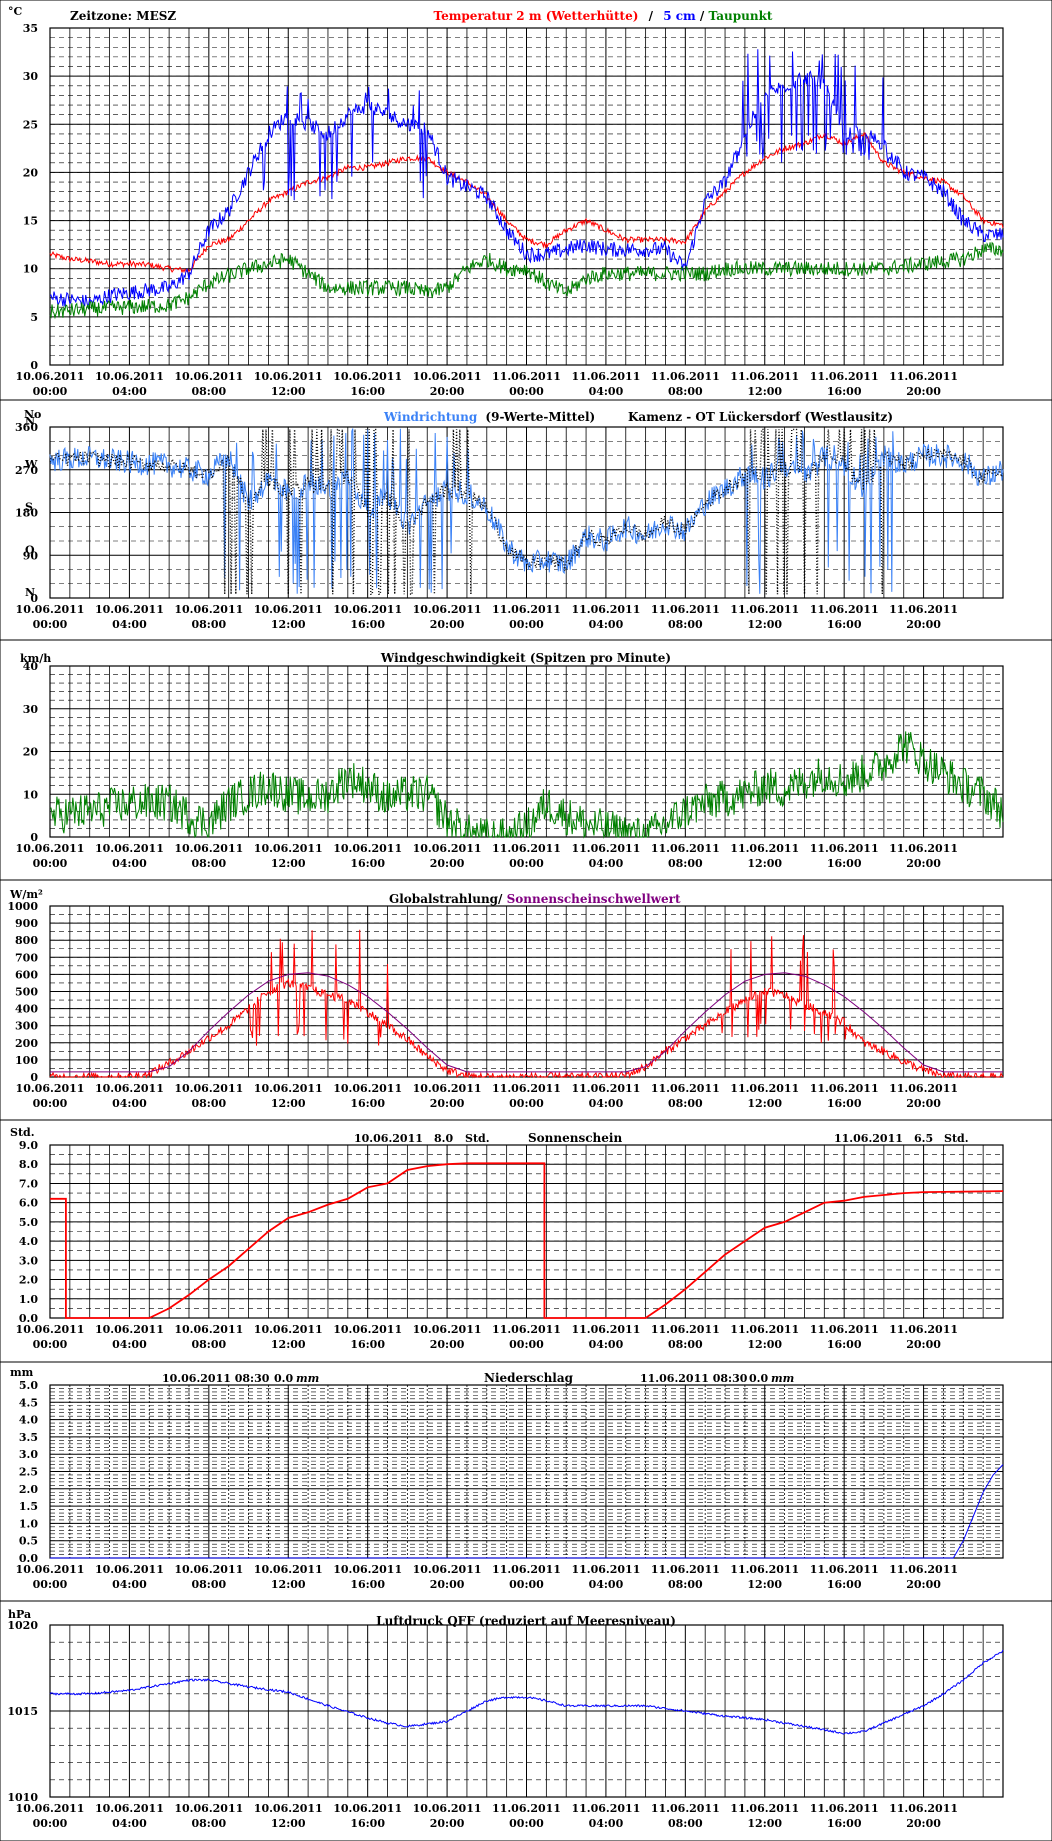 The width and height of the screenshot is (1052, 1841). Describe the element at coordinates (29, 507) in the screenshot. I see `compass-label: S` at that location.